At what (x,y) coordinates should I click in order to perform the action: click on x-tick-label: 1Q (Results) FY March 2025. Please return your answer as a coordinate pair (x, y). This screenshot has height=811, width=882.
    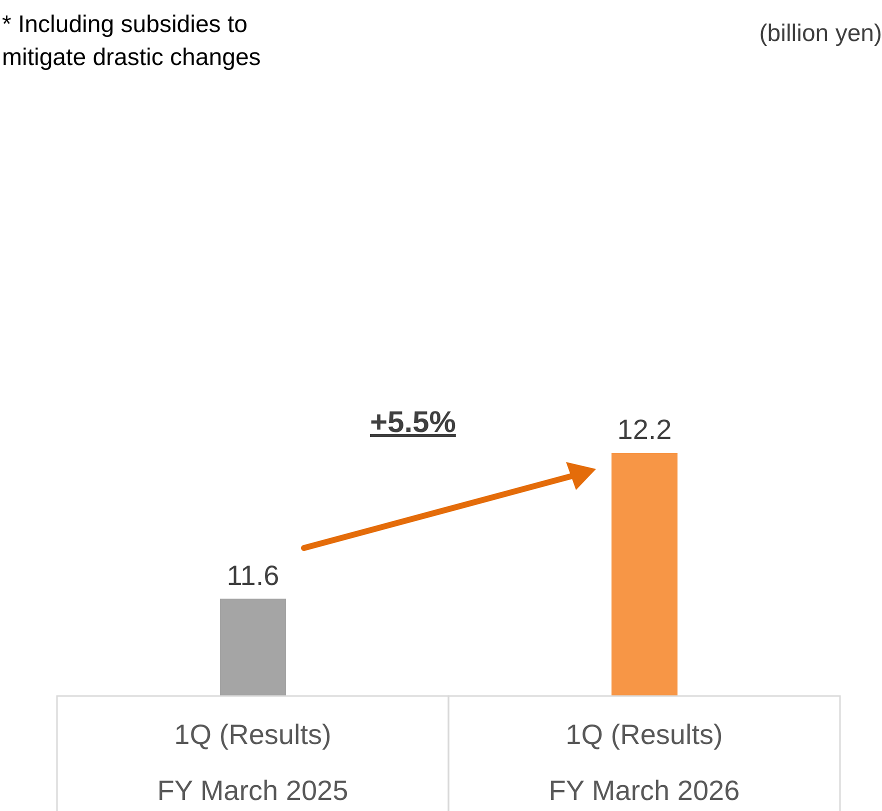
    Looking at the image, I should click on (252, 762).